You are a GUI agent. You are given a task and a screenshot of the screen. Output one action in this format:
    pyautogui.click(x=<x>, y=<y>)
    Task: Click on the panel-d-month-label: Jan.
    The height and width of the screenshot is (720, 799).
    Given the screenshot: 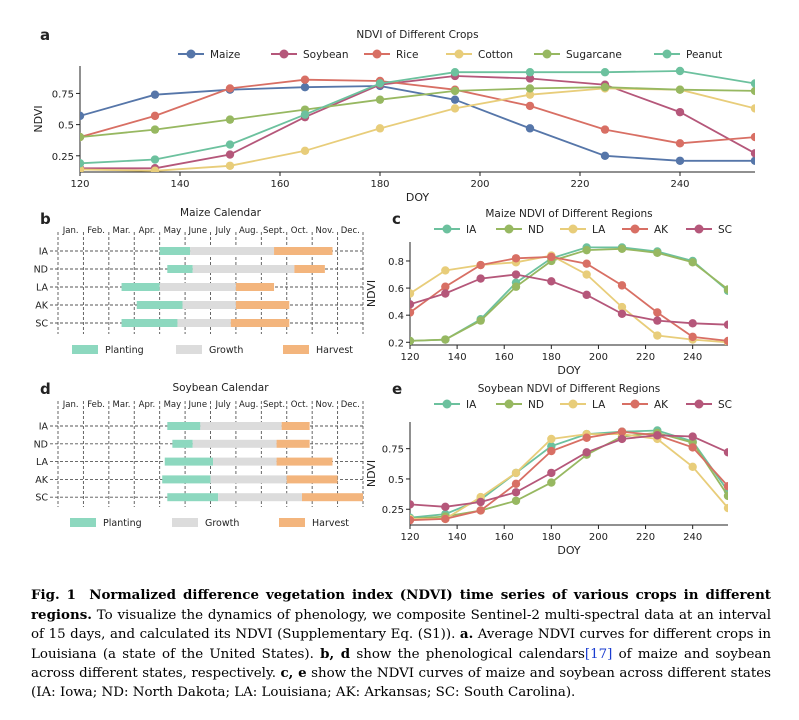 What is the action you would take?
    pyautogui.click(x=70, y=405)
    